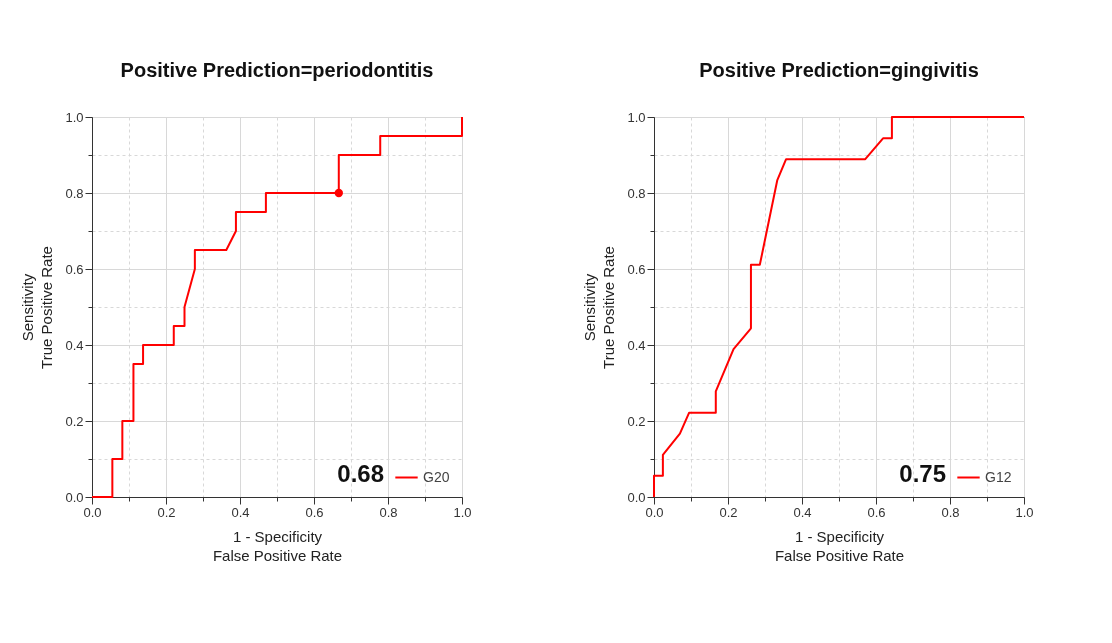 This screenshot has height=643, width=1112. I want to click on legend-label: G12, so click(998, 476).